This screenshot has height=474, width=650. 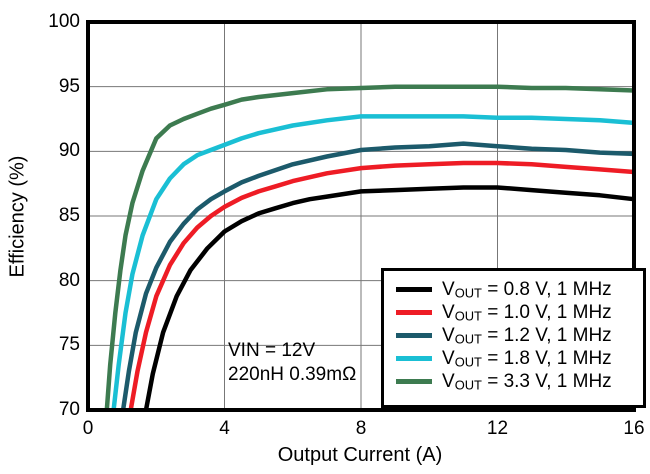 What do you see at coordinates (224, 428) in the screenshot?
I see `x-tick-label: 4` at bounding box center [224, 428].